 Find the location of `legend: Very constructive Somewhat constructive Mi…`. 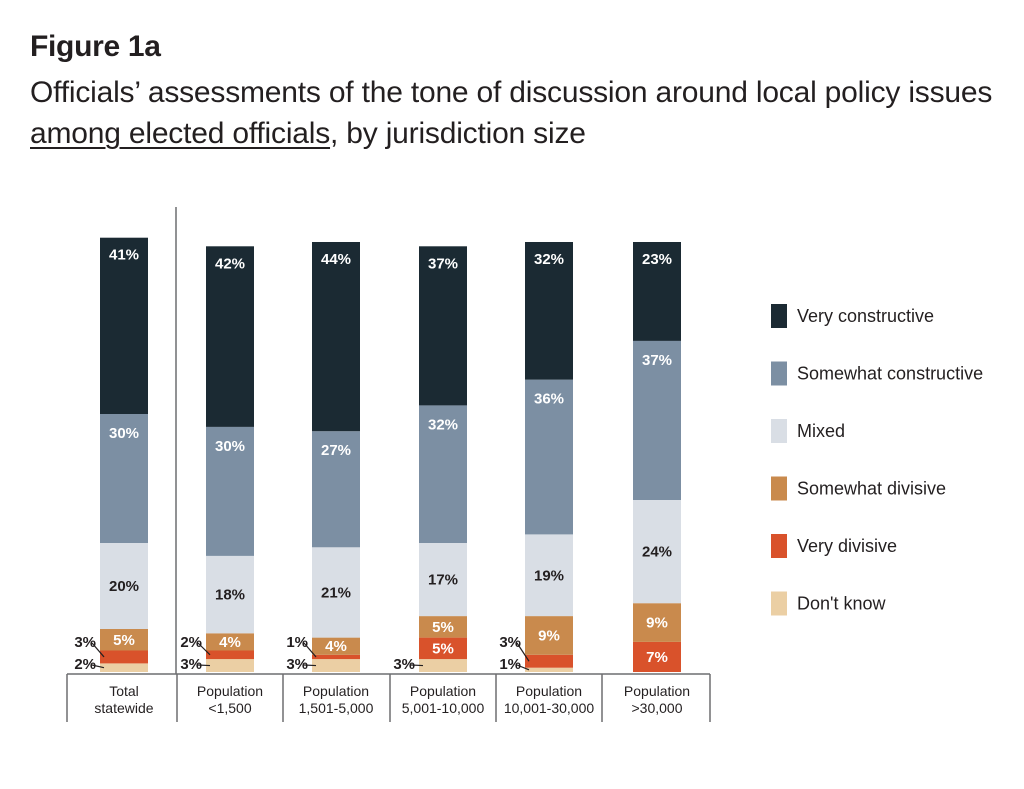

legend: Very constructive Somewhat constructive Mi… is located at coordinates (877, 460).